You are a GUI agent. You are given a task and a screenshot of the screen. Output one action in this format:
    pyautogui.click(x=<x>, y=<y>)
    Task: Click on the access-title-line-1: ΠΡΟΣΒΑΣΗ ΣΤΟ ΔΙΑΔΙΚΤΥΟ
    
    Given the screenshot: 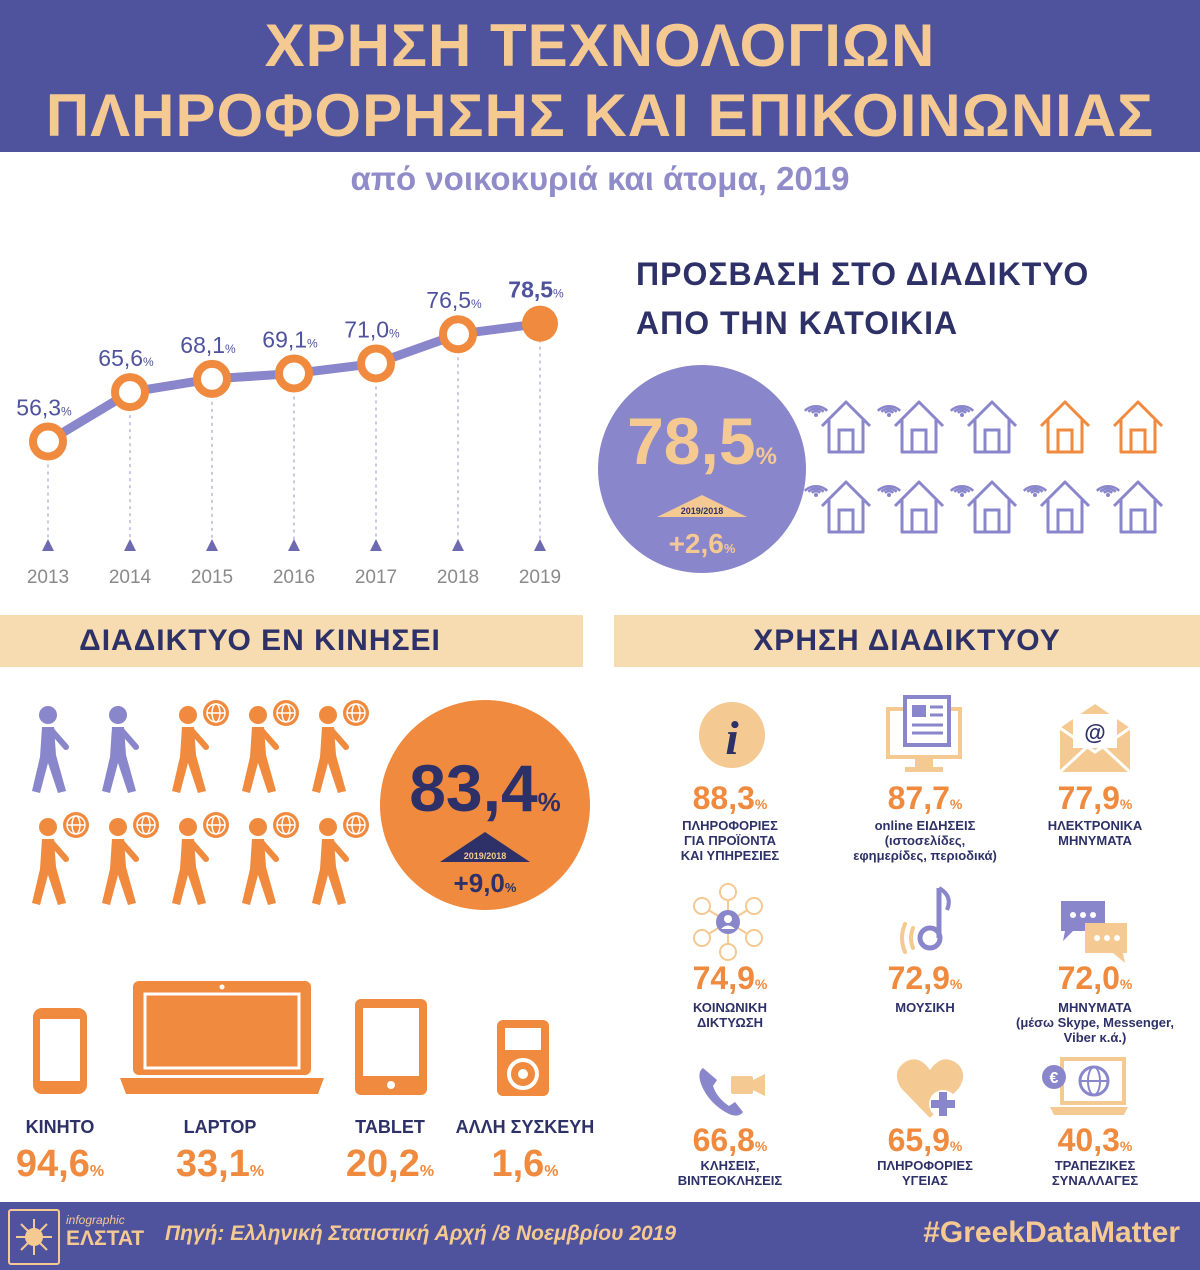 What is the action you would take?
    pyautogui.click(x=863, y=274)
    